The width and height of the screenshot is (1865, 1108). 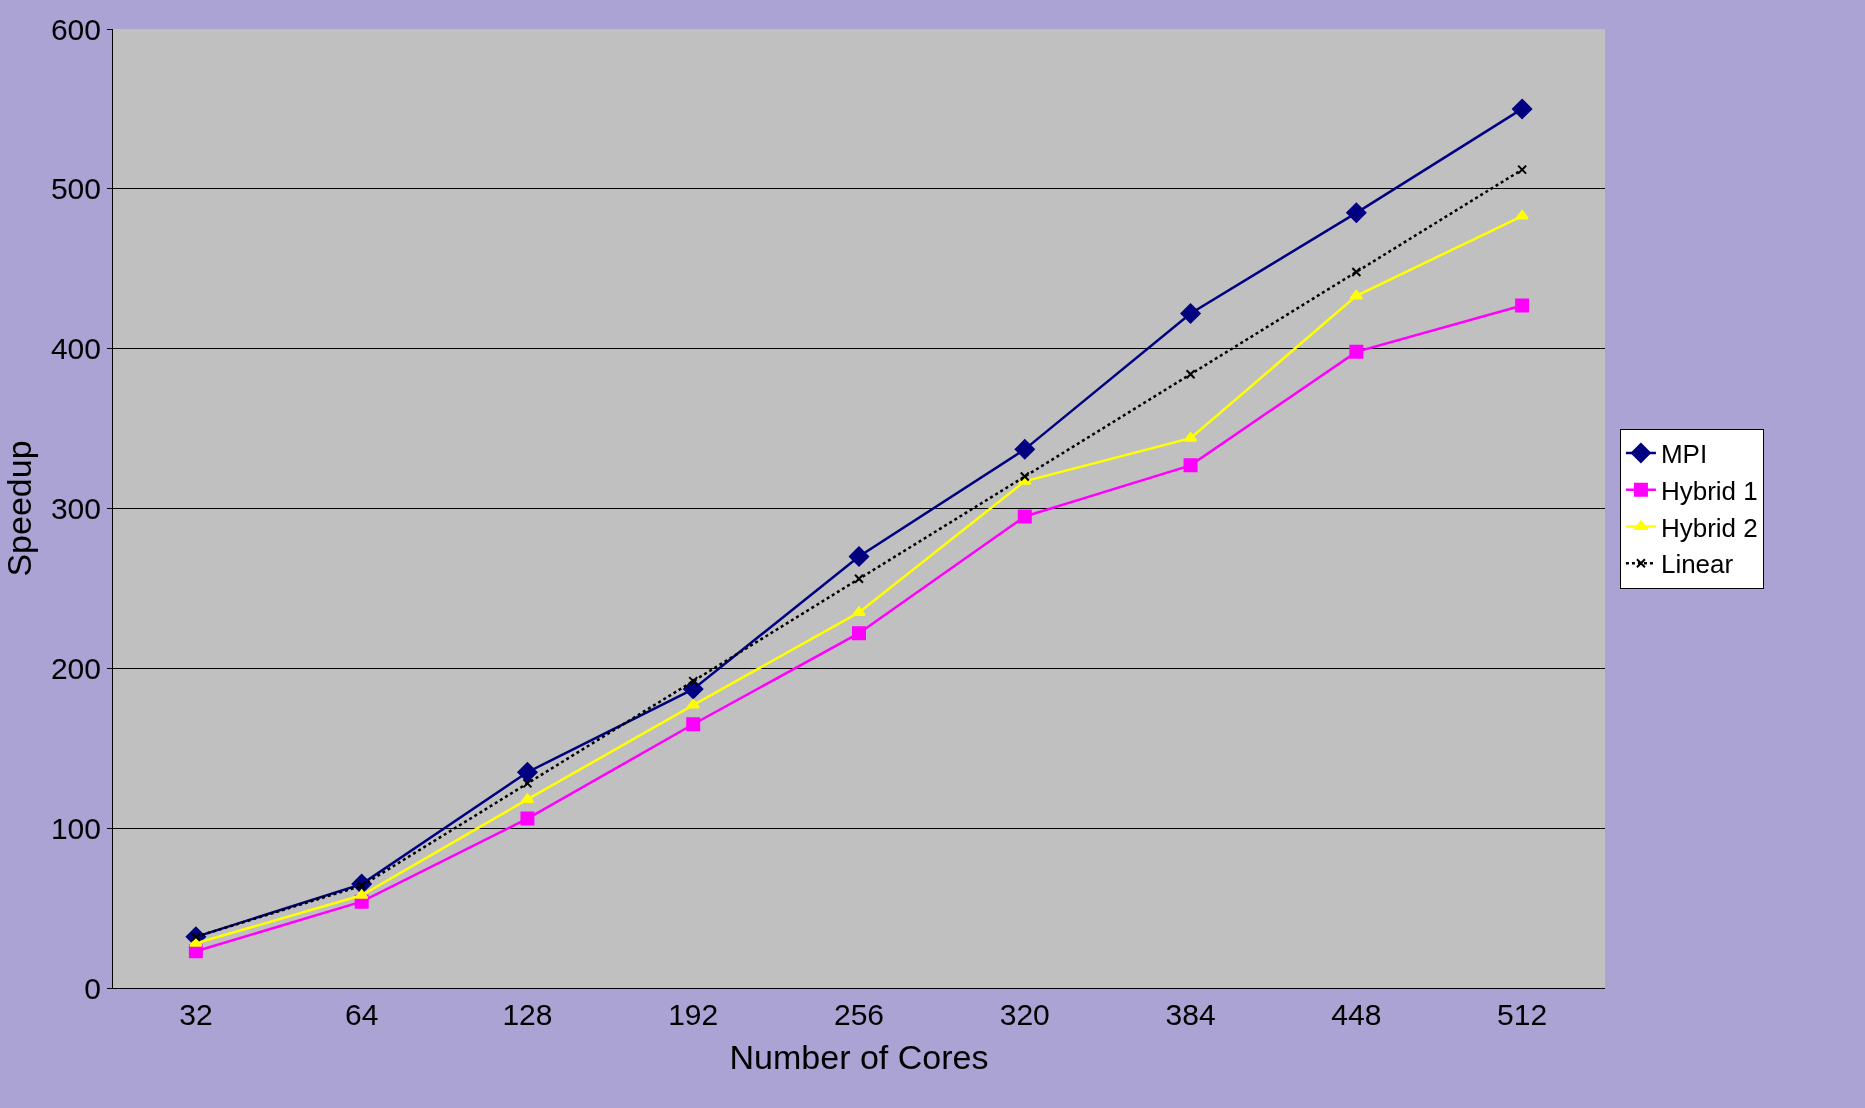 I want to click on y-tick-label: 500, so click(x=75, y=189).